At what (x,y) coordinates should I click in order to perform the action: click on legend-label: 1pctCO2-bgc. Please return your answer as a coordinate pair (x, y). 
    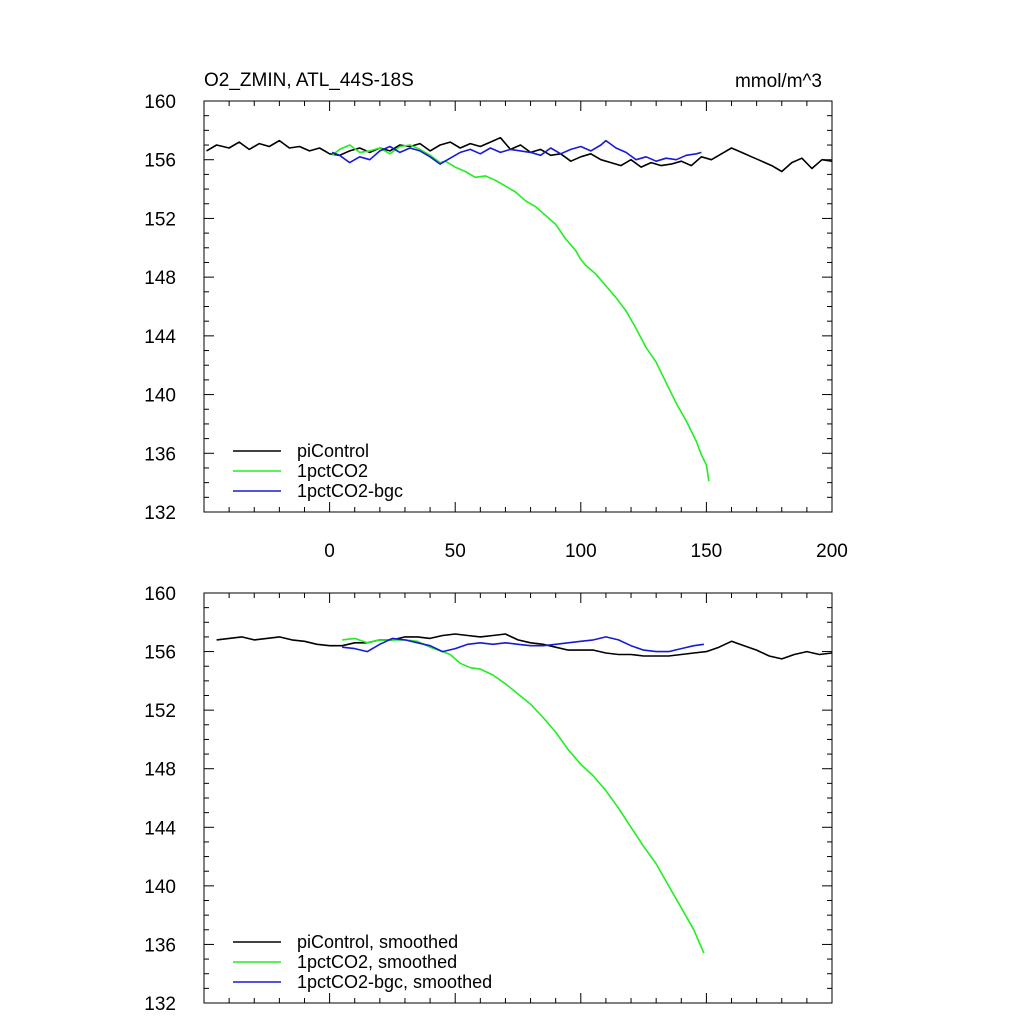
    Looking at the image, I should click on (350, 491).